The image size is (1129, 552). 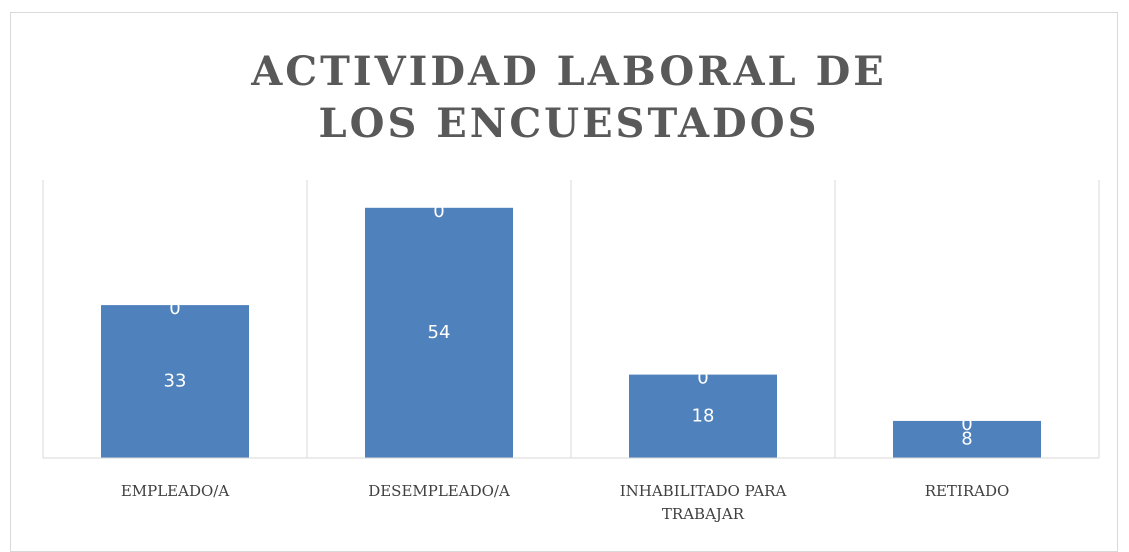 I want to click on data-label: 8, so click(x=966, y=438).